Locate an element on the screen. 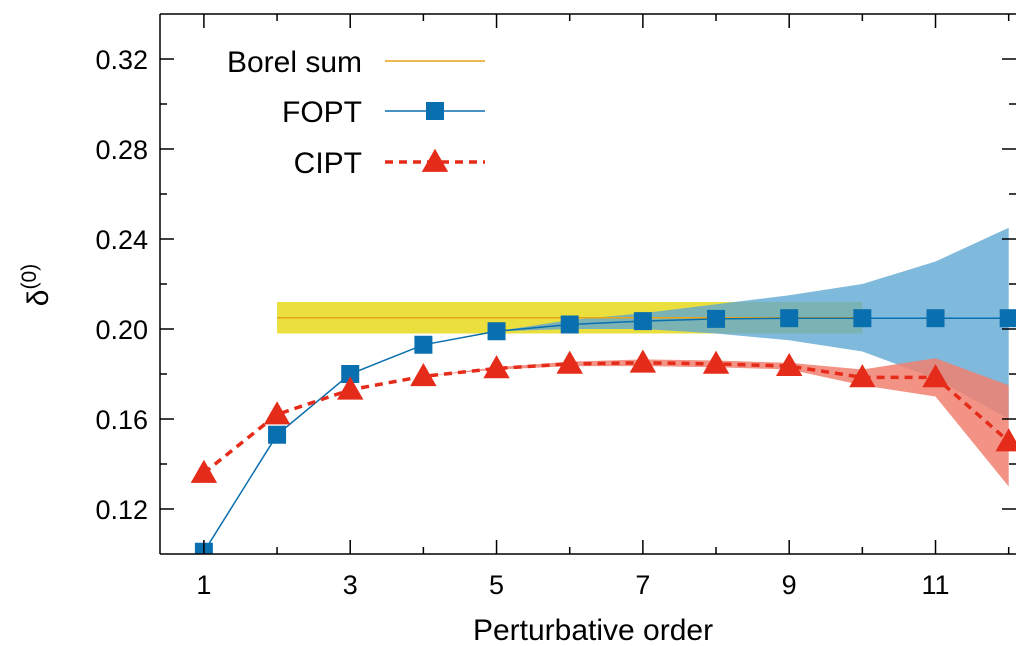 This screenshot has height=646, width=1016. y-tick-label: 0.20 is located at coordinates (121, 330).